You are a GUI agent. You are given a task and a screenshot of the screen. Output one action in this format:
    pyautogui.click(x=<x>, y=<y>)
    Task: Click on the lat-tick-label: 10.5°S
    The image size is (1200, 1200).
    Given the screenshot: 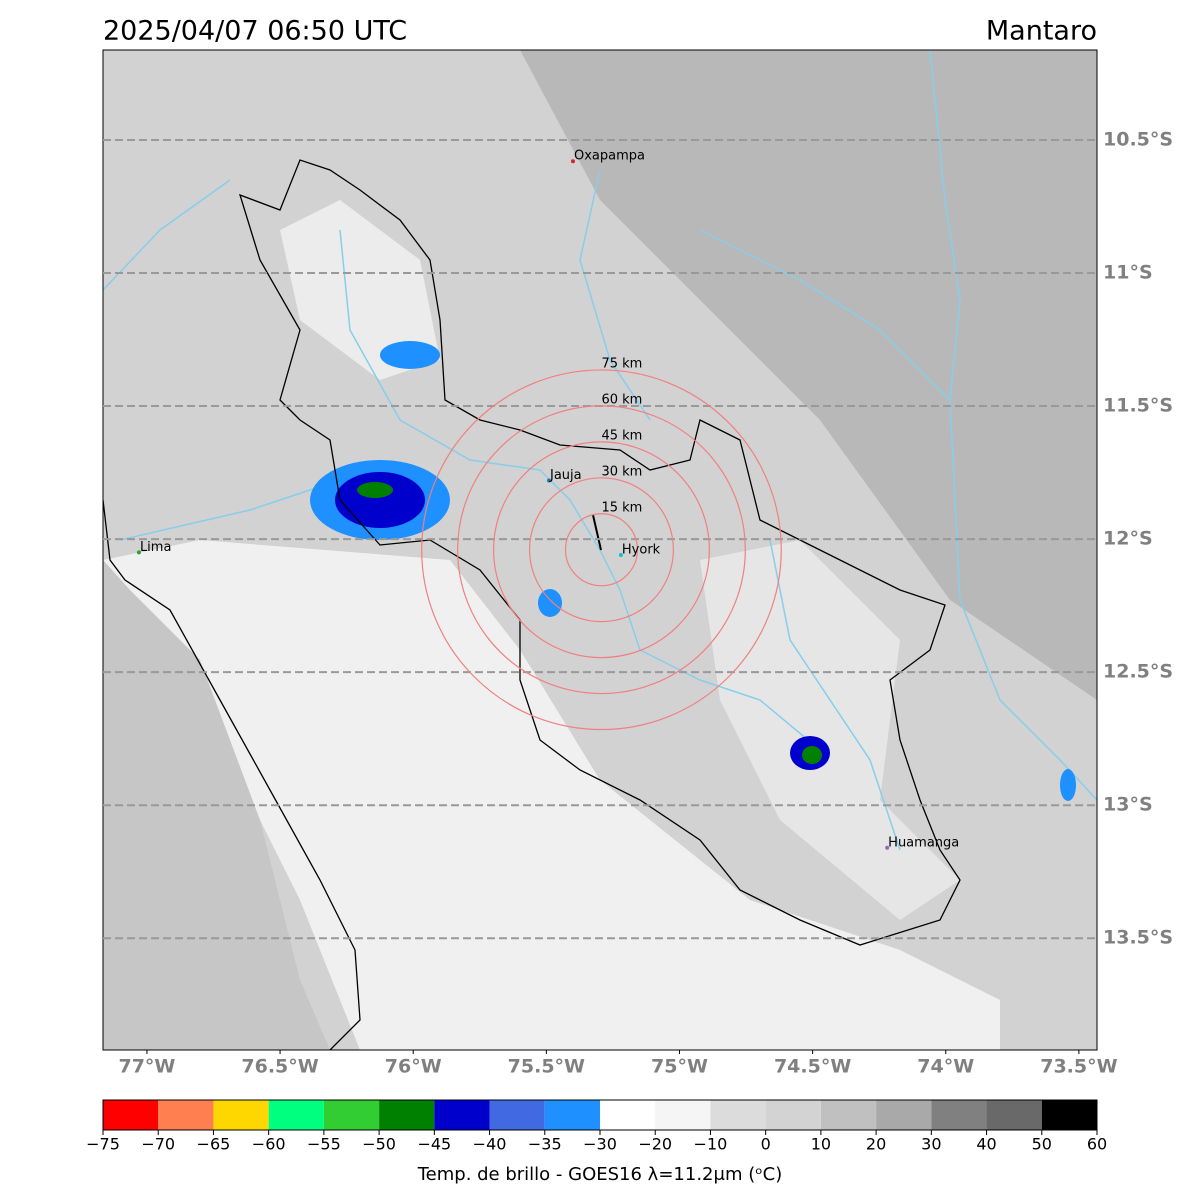 What is the action you would take?
    pyautogui.click(x=1138, y=139)
    